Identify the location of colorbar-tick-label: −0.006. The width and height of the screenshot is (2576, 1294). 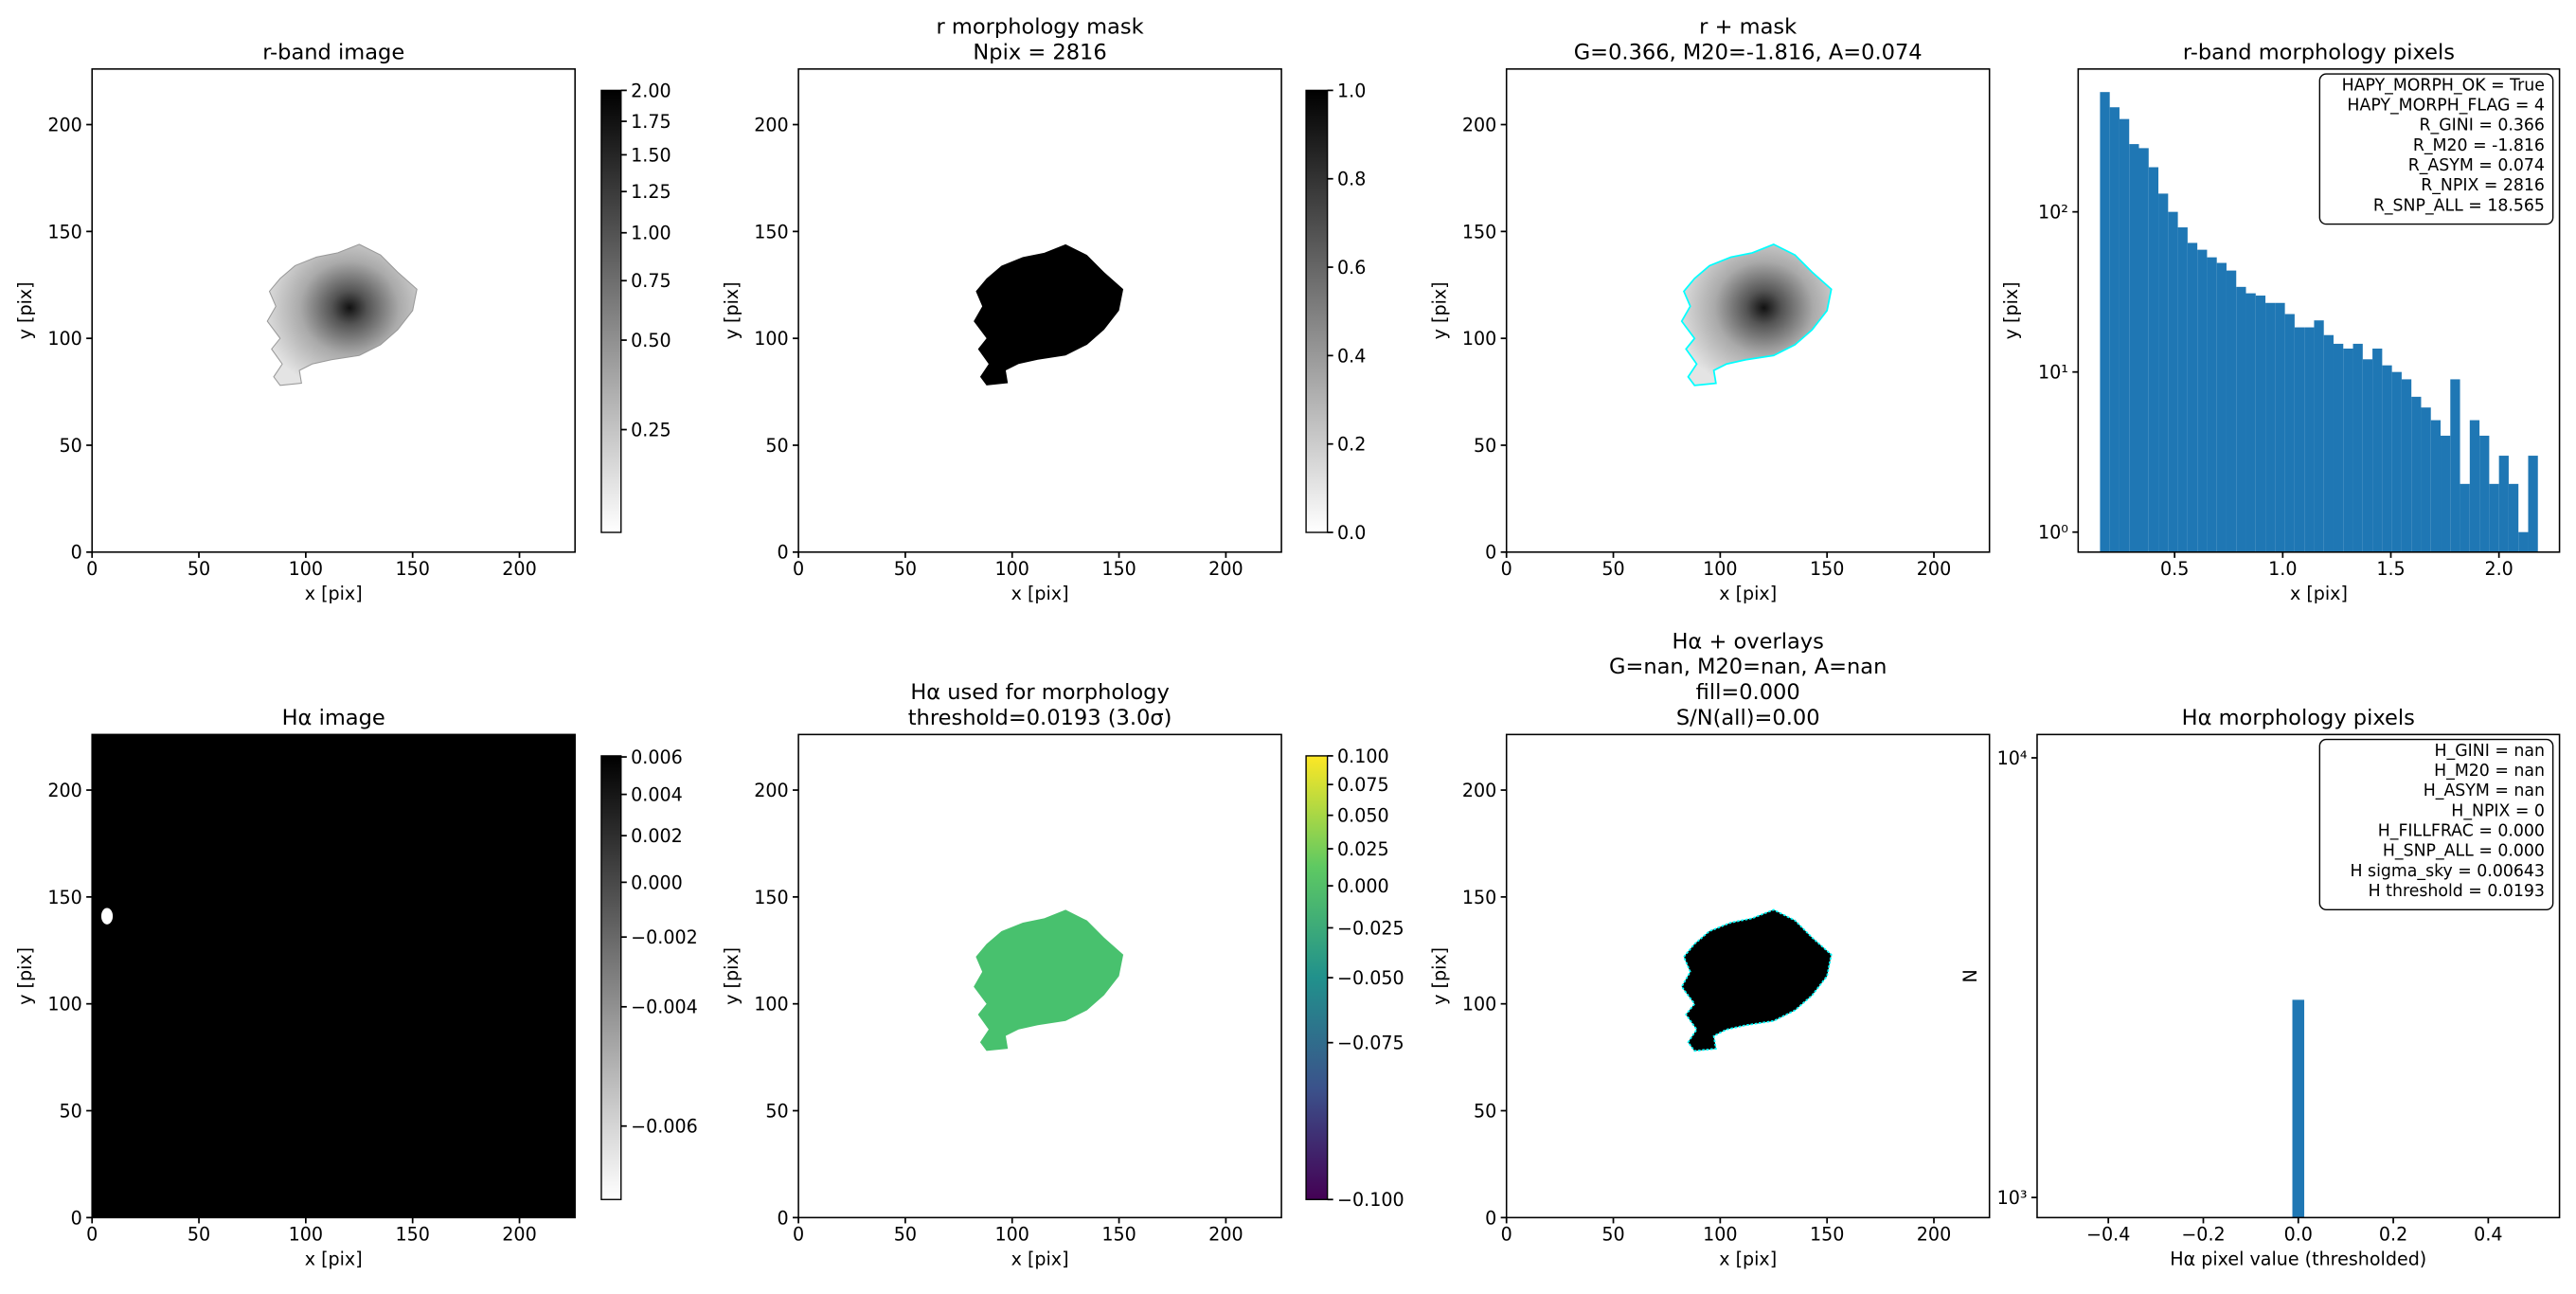
(664, 1127).